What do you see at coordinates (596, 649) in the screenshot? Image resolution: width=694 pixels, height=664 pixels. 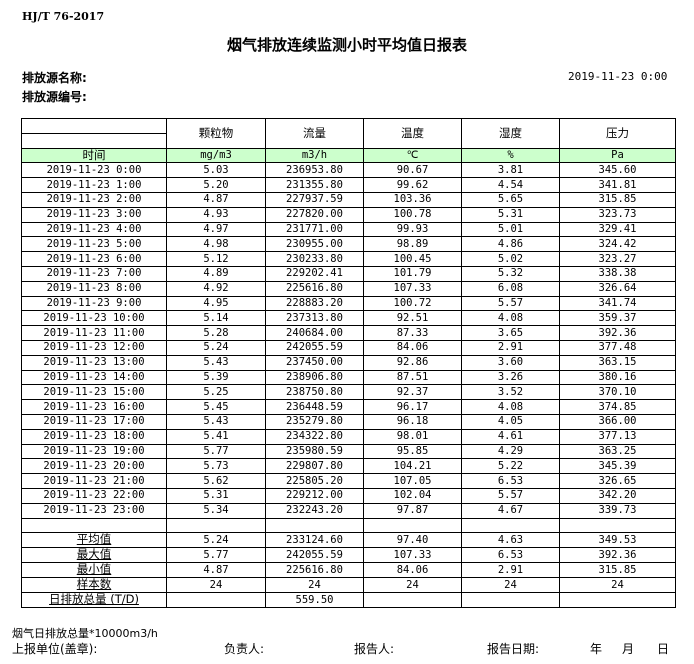 I see `year-label: 年` at bounding box center [596, 649].